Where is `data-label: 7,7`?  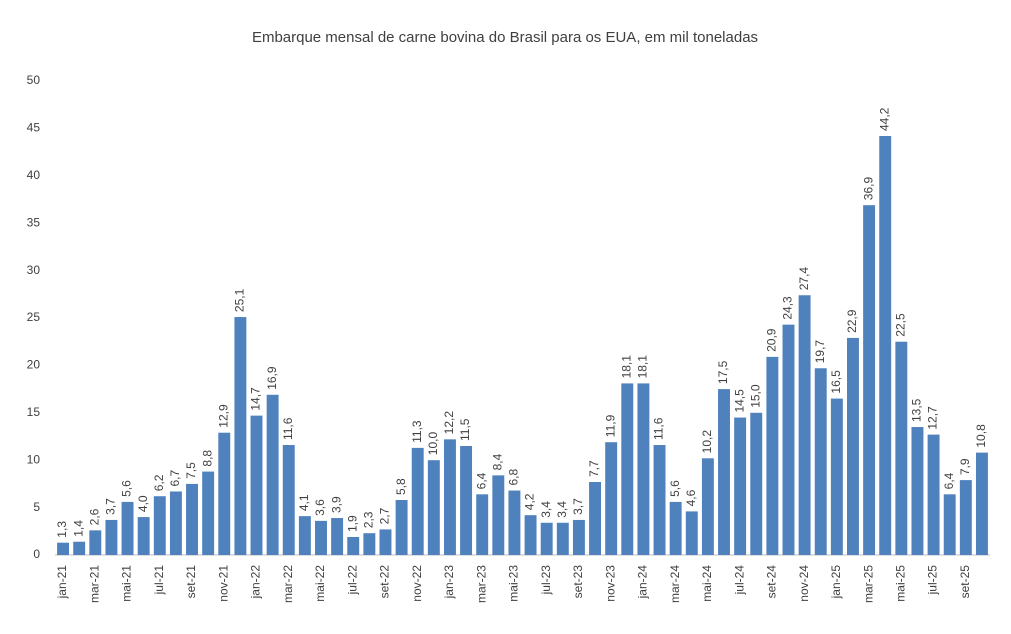
data-label: 7,7 is located at coordinates (594, 468).